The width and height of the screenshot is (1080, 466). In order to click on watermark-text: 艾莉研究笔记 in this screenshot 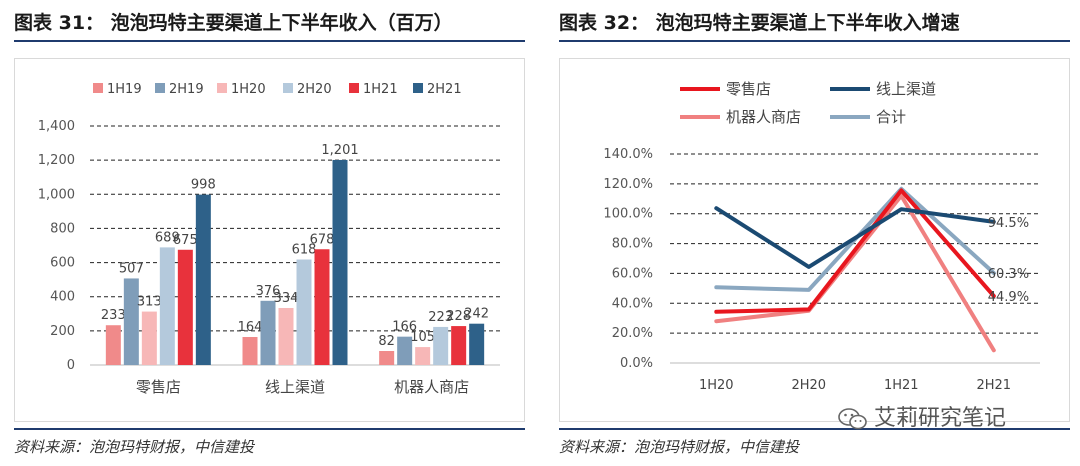, I will do `click(940, 418)`.